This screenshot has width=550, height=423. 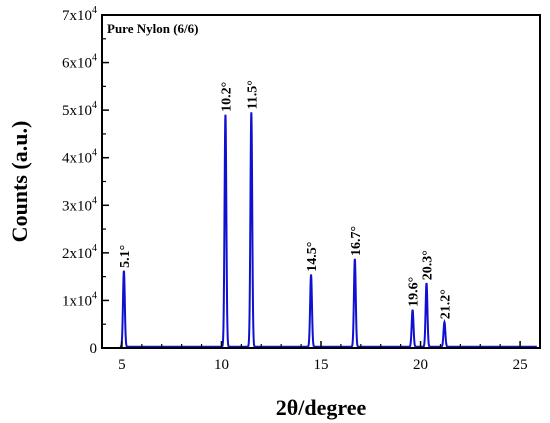 What do you see at coordinates (79, 299) in the screenshot?
I see `y-tick-label: 1x10⁴` at bounding box center [79, 299].